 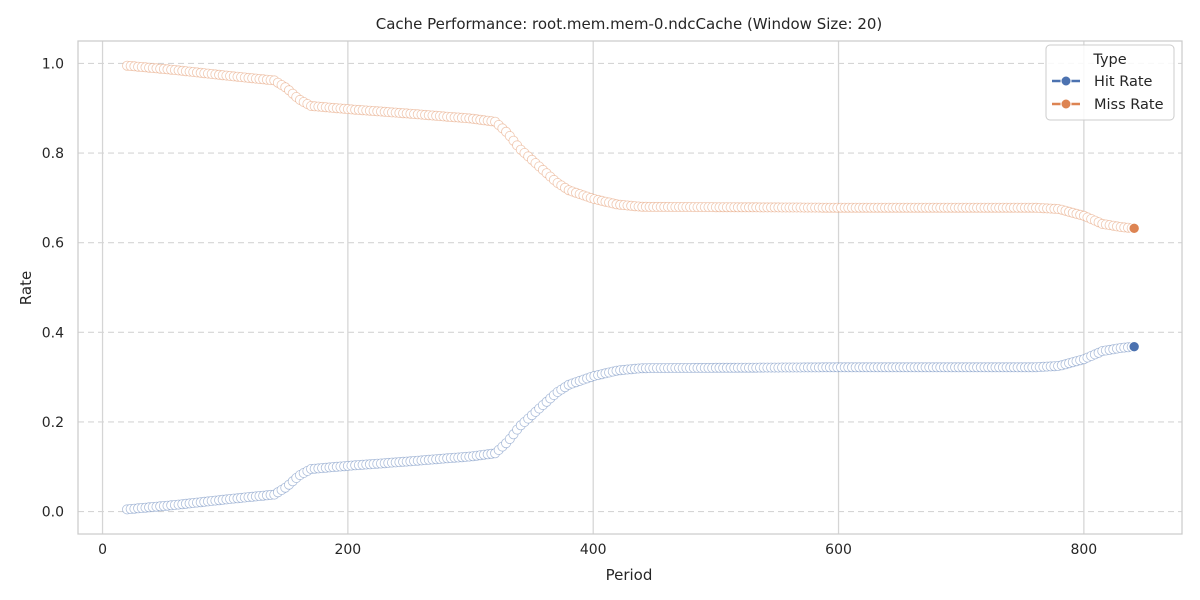 What do you see at coordinates (26, 288) in the screenshot?
I see `y-axis-label: Rate` at bounding box center [26, 288].